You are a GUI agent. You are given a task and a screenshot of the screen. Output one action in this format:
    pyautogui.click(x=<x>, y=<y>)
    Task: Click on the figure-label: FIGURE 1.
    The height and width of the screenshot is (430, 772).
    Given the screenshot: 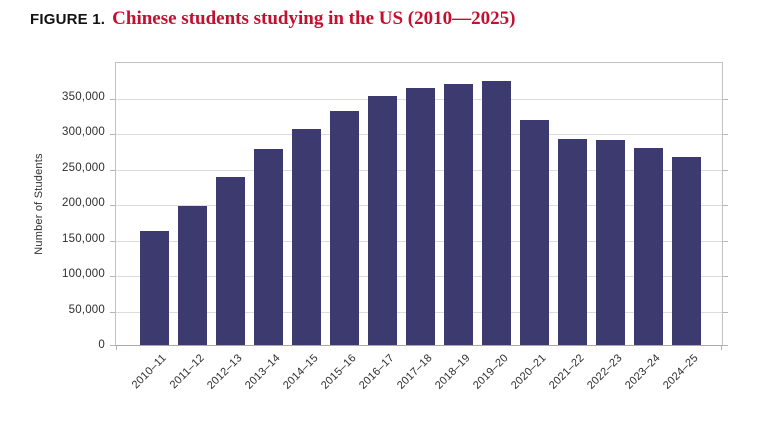 What is the action you would take?
    pyautogui.click(x=68, y=19)
    